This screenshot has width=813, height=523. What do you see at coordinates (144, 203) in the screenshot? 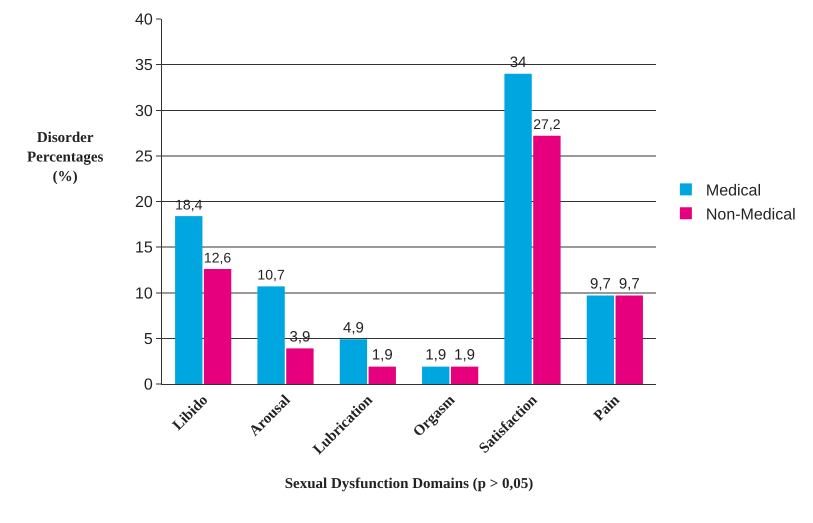
I see `y-tick-label: 20` at bounding box center [144, 203].